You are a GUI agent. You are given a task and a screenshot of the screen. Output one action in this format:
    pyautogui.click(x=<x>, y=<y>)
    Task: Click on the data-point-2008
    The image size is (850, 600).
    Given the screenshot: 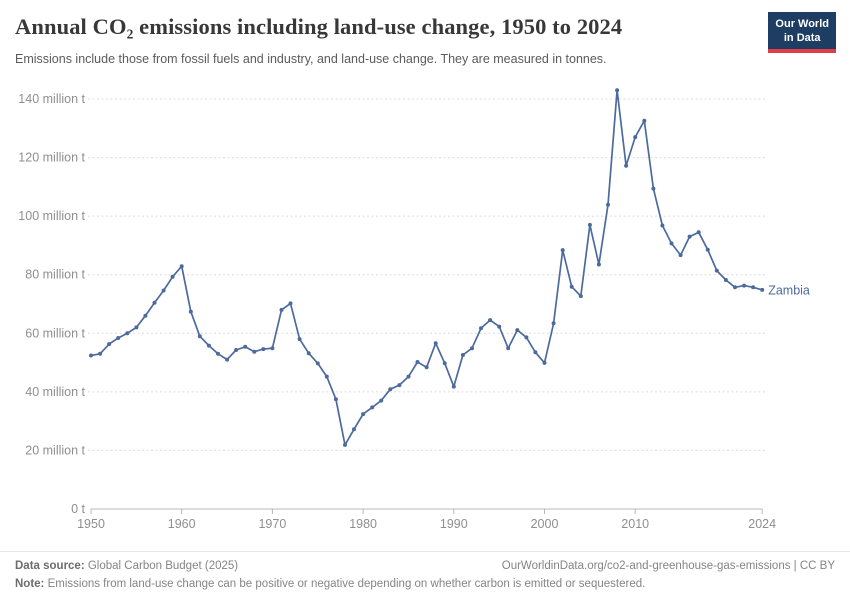 What is the action you would take?
    pyautogui.click(x=617, y=90)
    